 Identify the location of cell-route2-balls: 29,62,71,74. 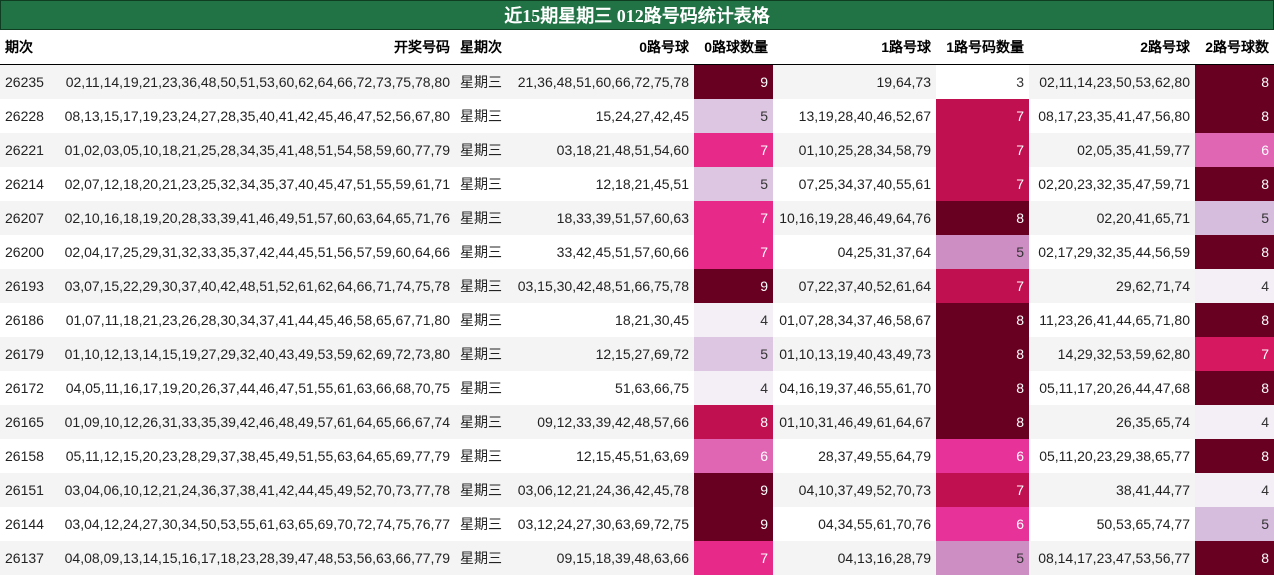
(1112, 286).